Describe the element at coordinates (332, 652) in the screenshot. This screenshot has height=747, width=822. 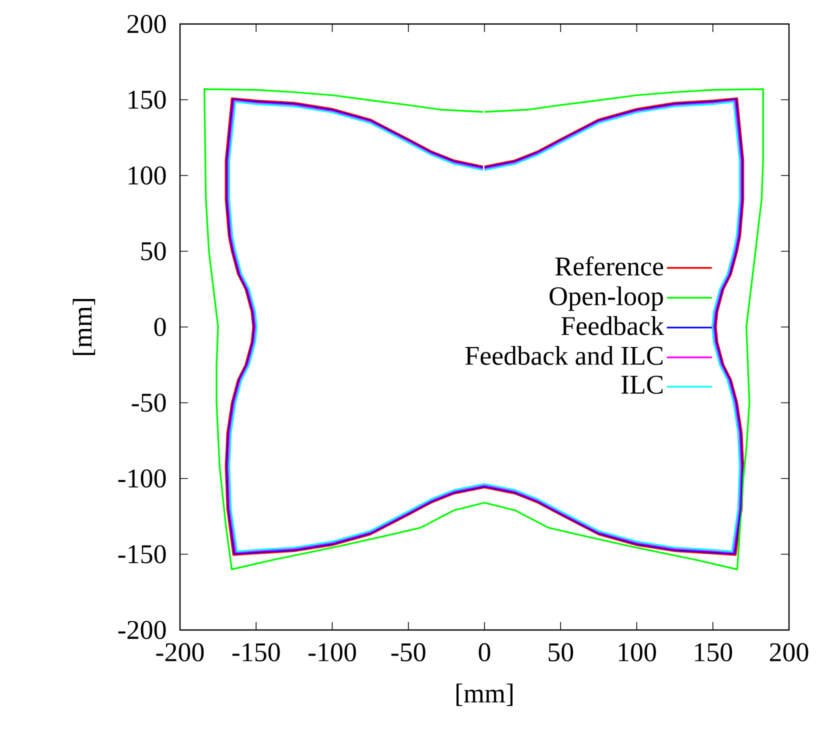
I see `x-tick-label: -100` at that location.